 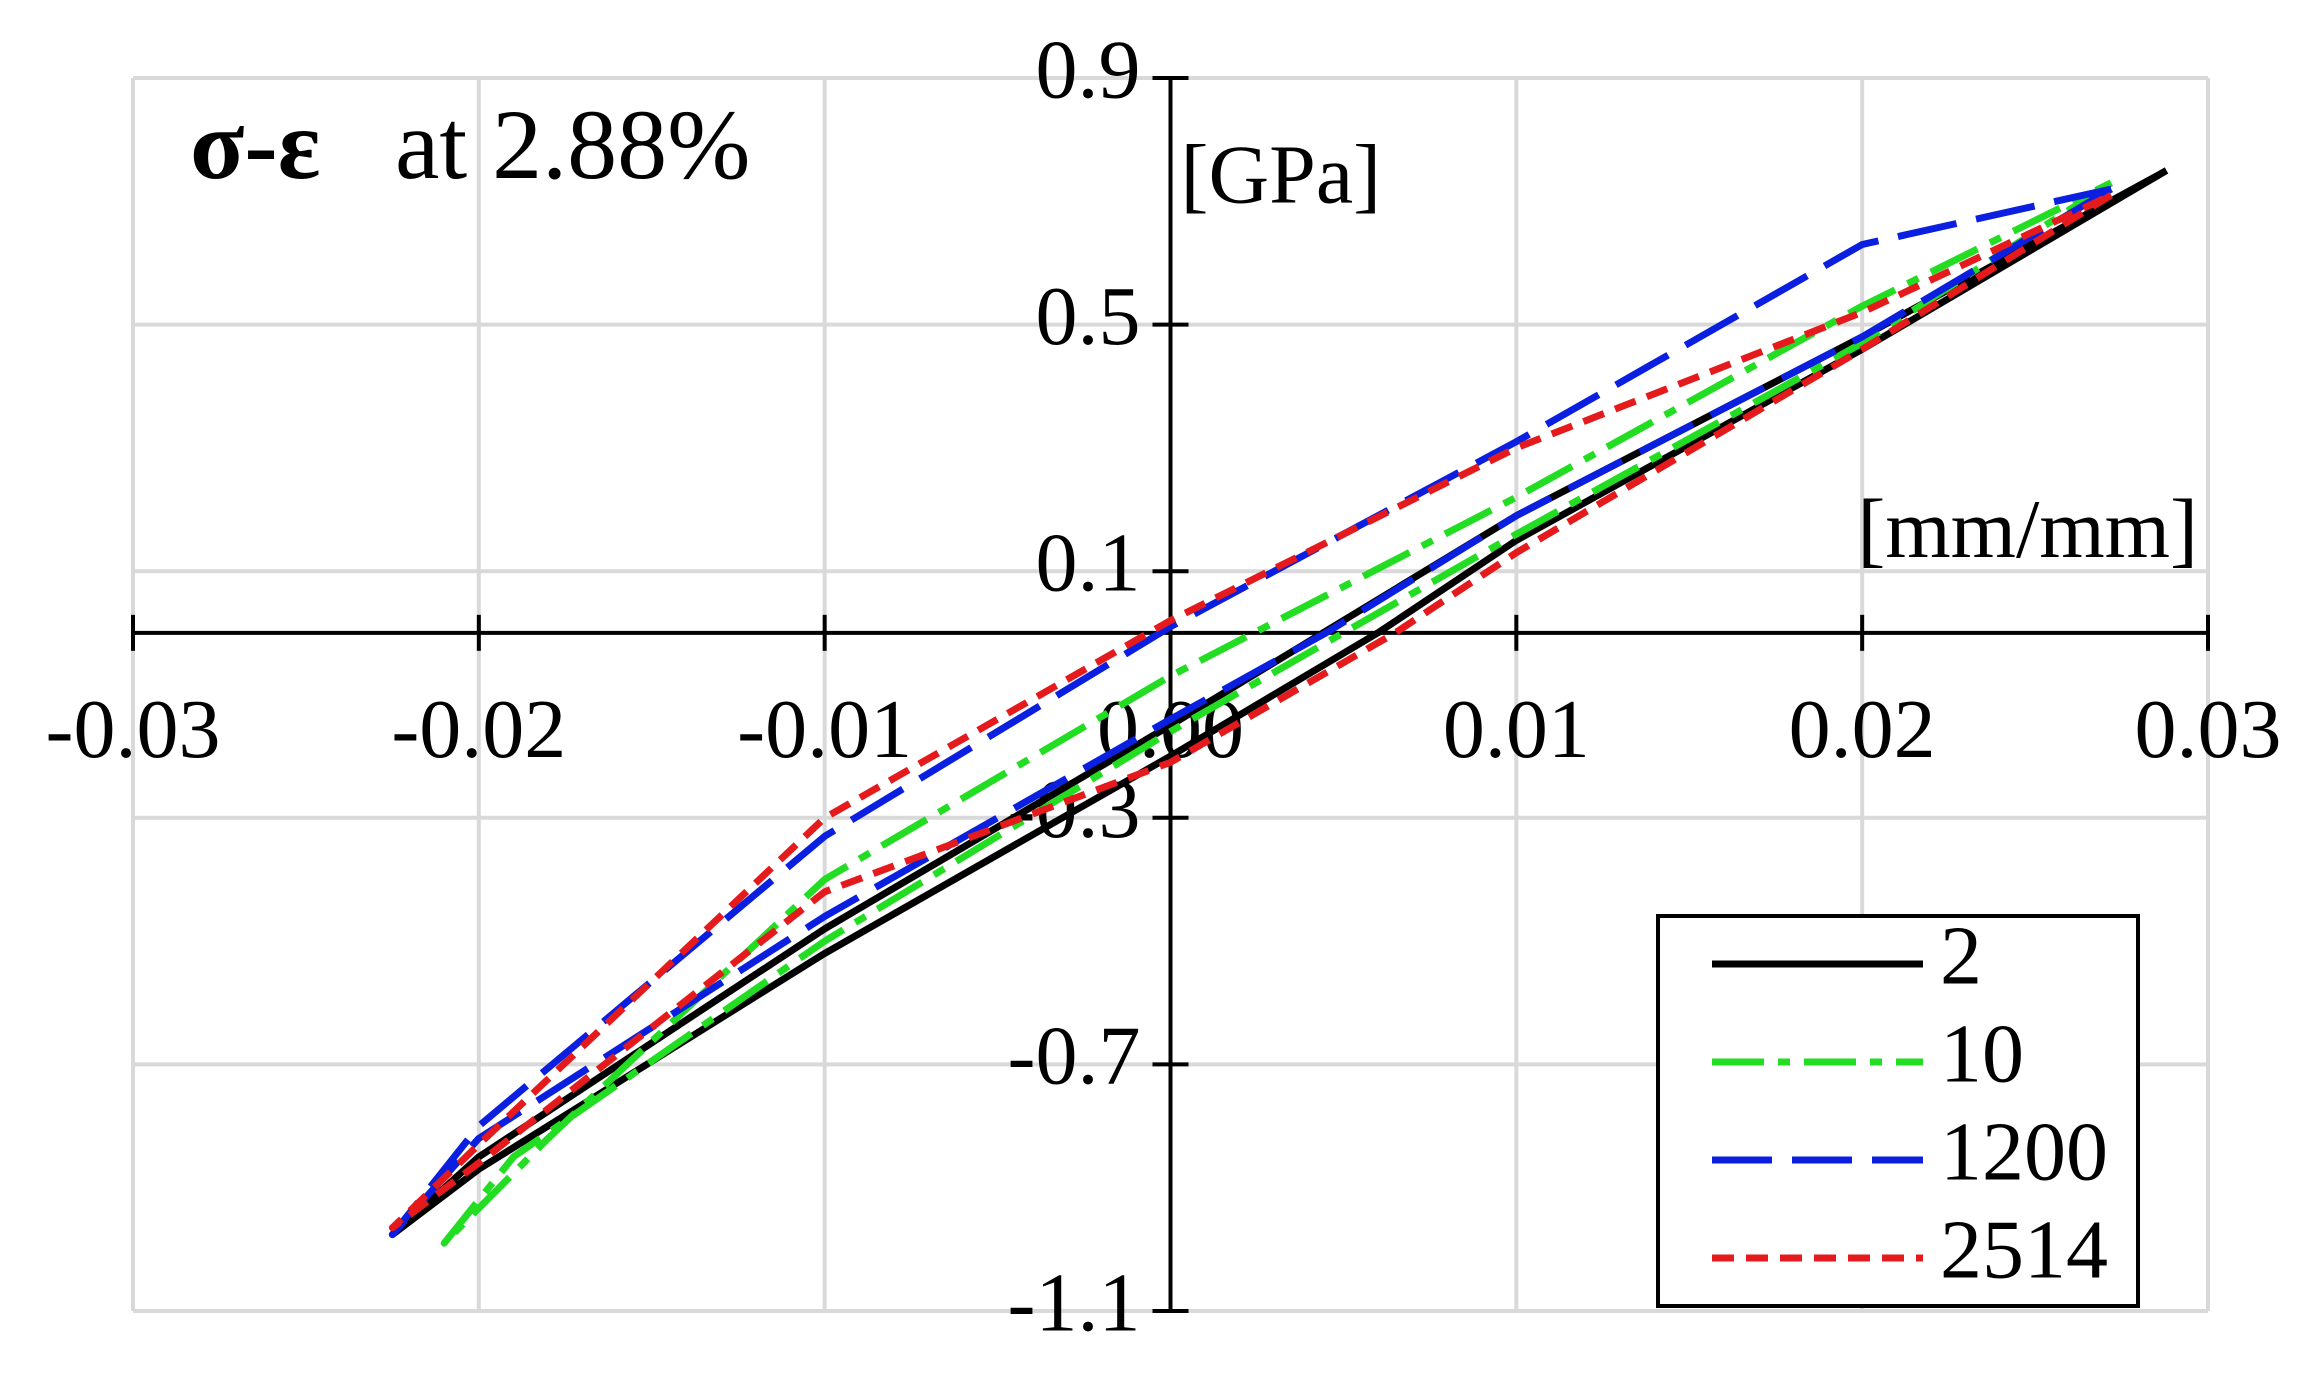 I want to click on y-tick-label: 0.9, so click(x=1088, y=69).